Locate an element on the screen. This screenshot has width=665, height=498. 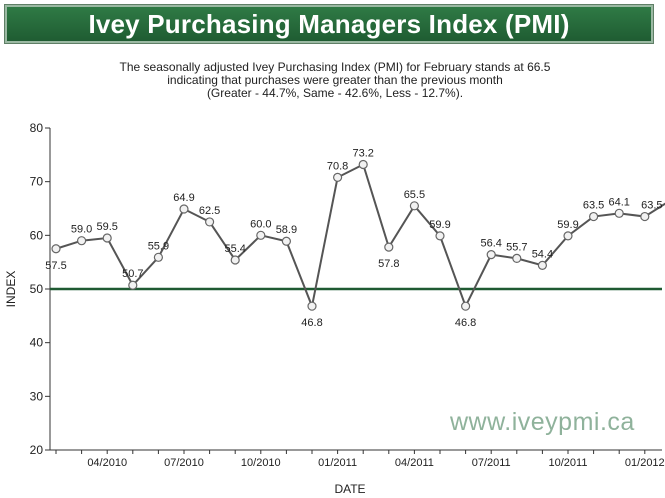
data-label: 58.9 is located at coordinates (286, 230).